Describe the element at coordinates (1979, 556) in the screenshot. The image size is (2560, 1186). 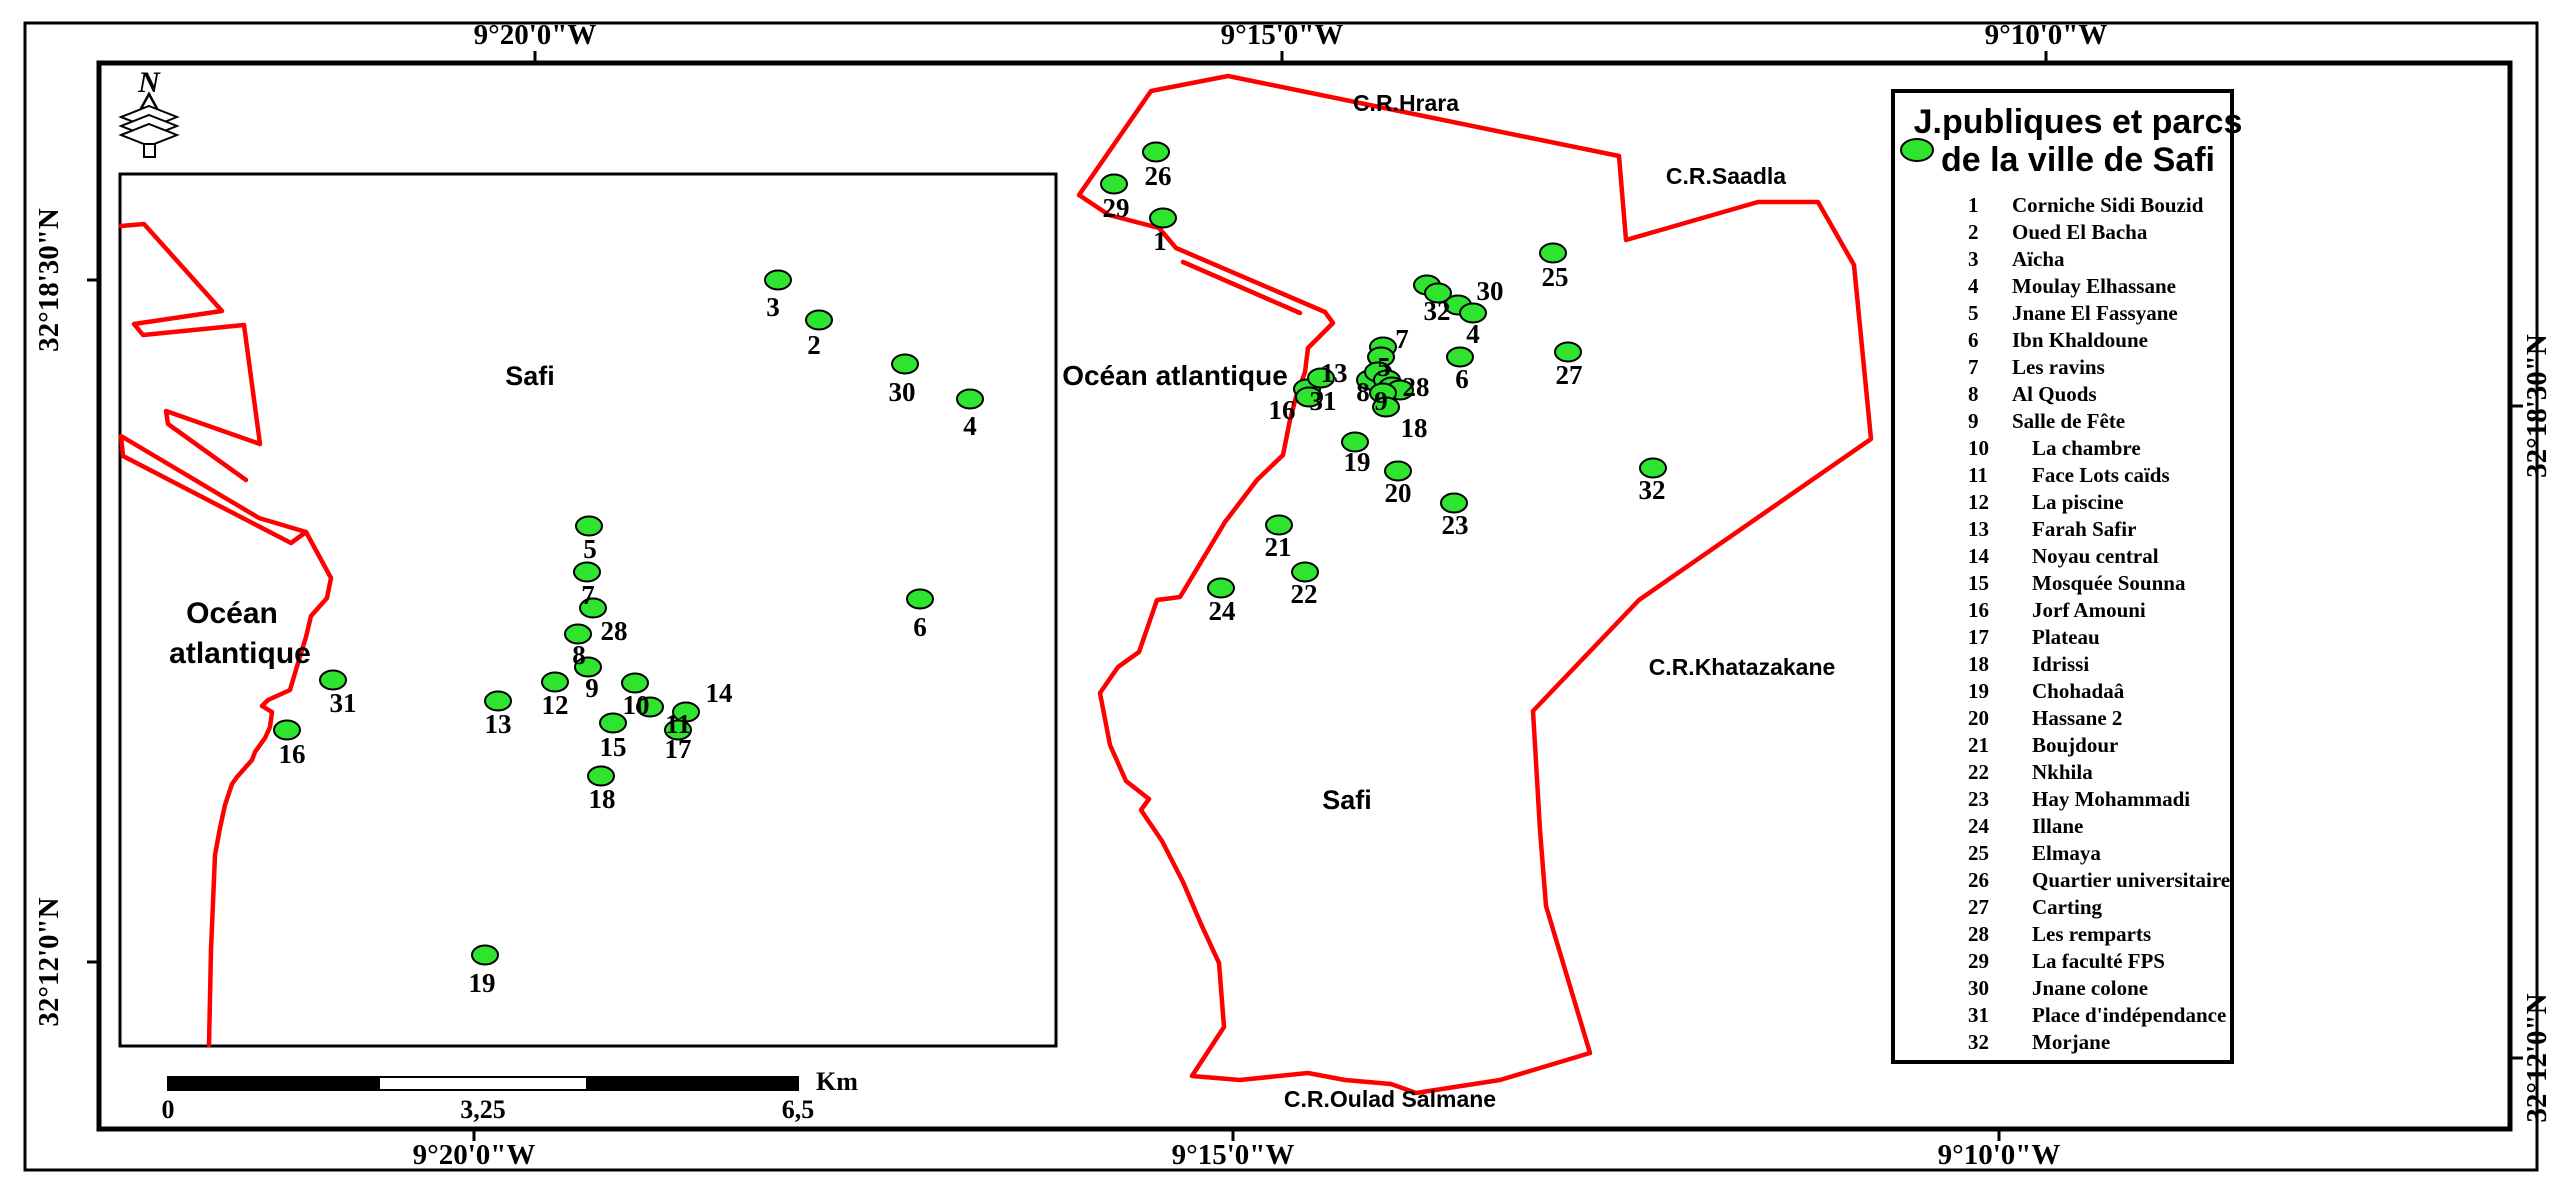
I see `legend-item-number-14: 14` at that location.